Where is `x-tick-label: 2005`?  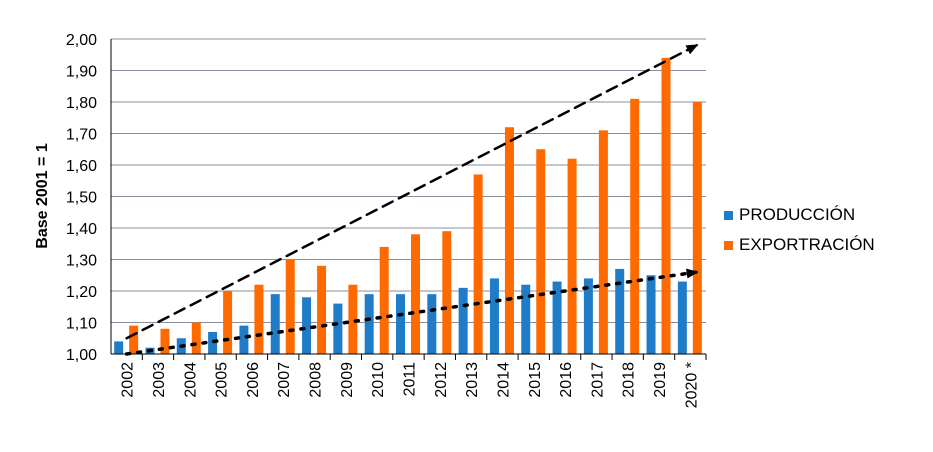 x-tick-label: 2005 is located at coordinates (222, 380).